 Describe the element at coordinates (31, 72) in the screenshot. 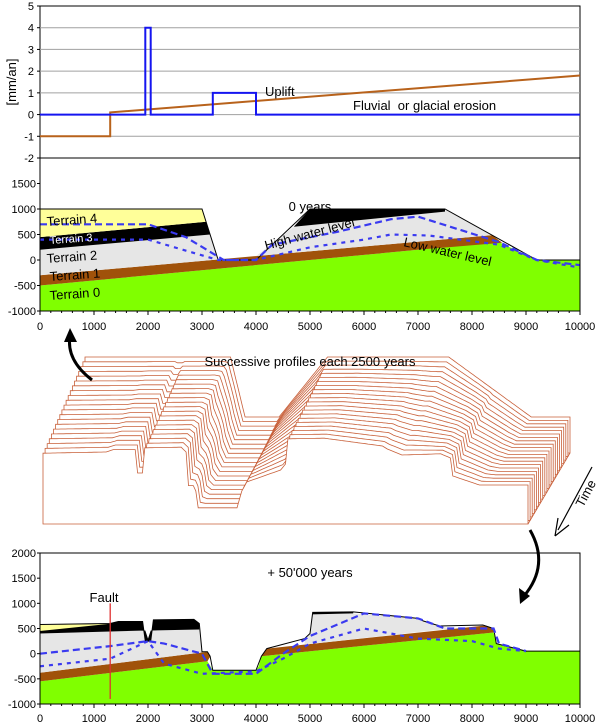

I see `y-tick-label: 2` at that location.